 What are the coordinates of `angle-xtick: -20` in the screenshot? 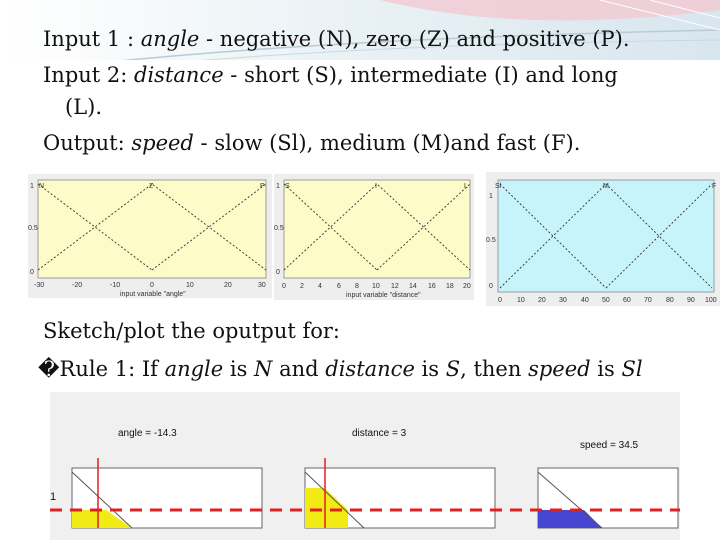 It's located at (77, 285).